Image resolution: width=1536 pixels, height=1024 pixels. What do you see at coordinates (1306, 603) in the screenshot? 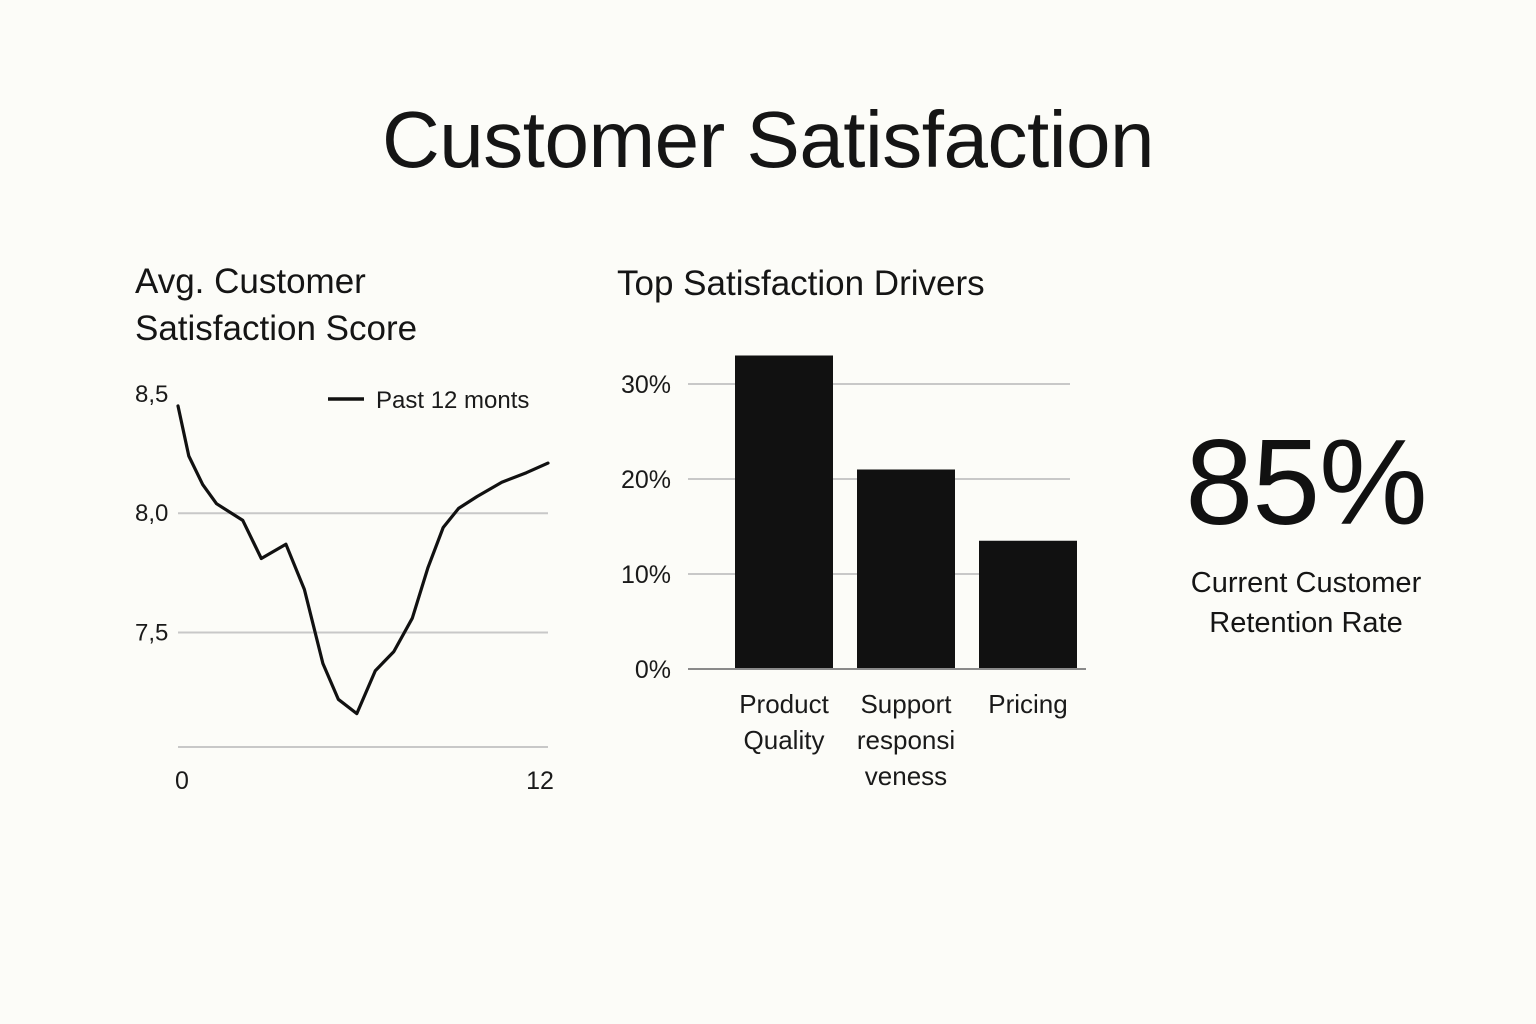
I see `retention-rate-label: Current Customer Retention Rate` at bounding box center [1306, 603].